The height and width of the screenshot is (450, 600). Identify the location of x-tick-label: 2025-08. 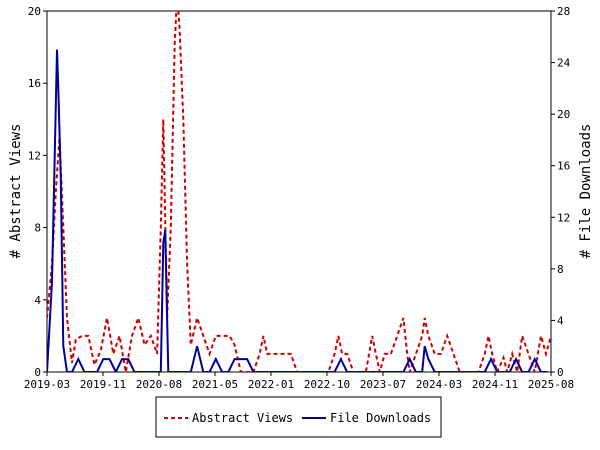
(551, 384).